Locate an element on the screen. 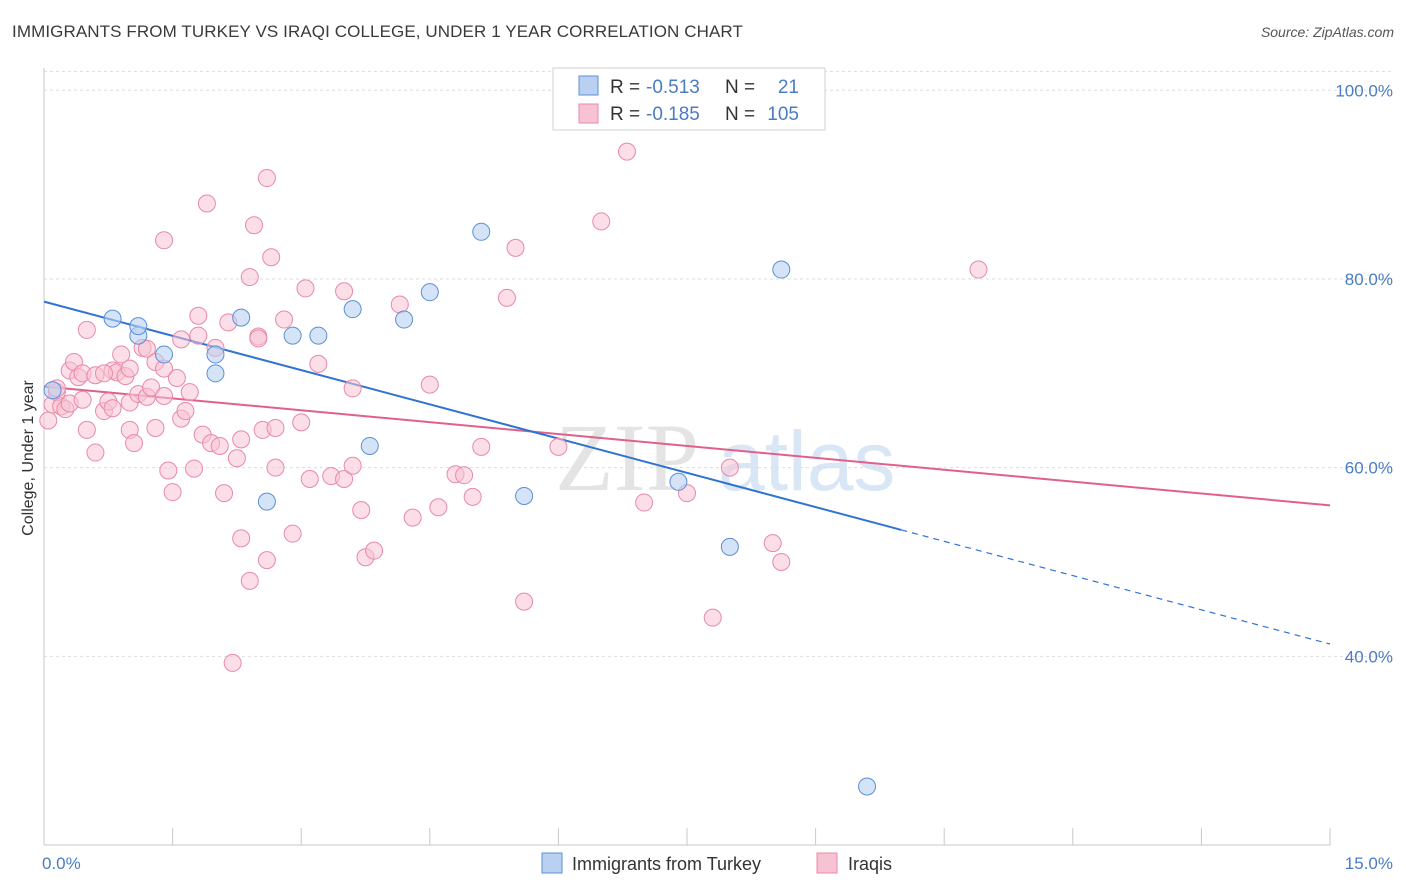  x-tick-label-min: 0.0% is located at coordinates (61, 863).